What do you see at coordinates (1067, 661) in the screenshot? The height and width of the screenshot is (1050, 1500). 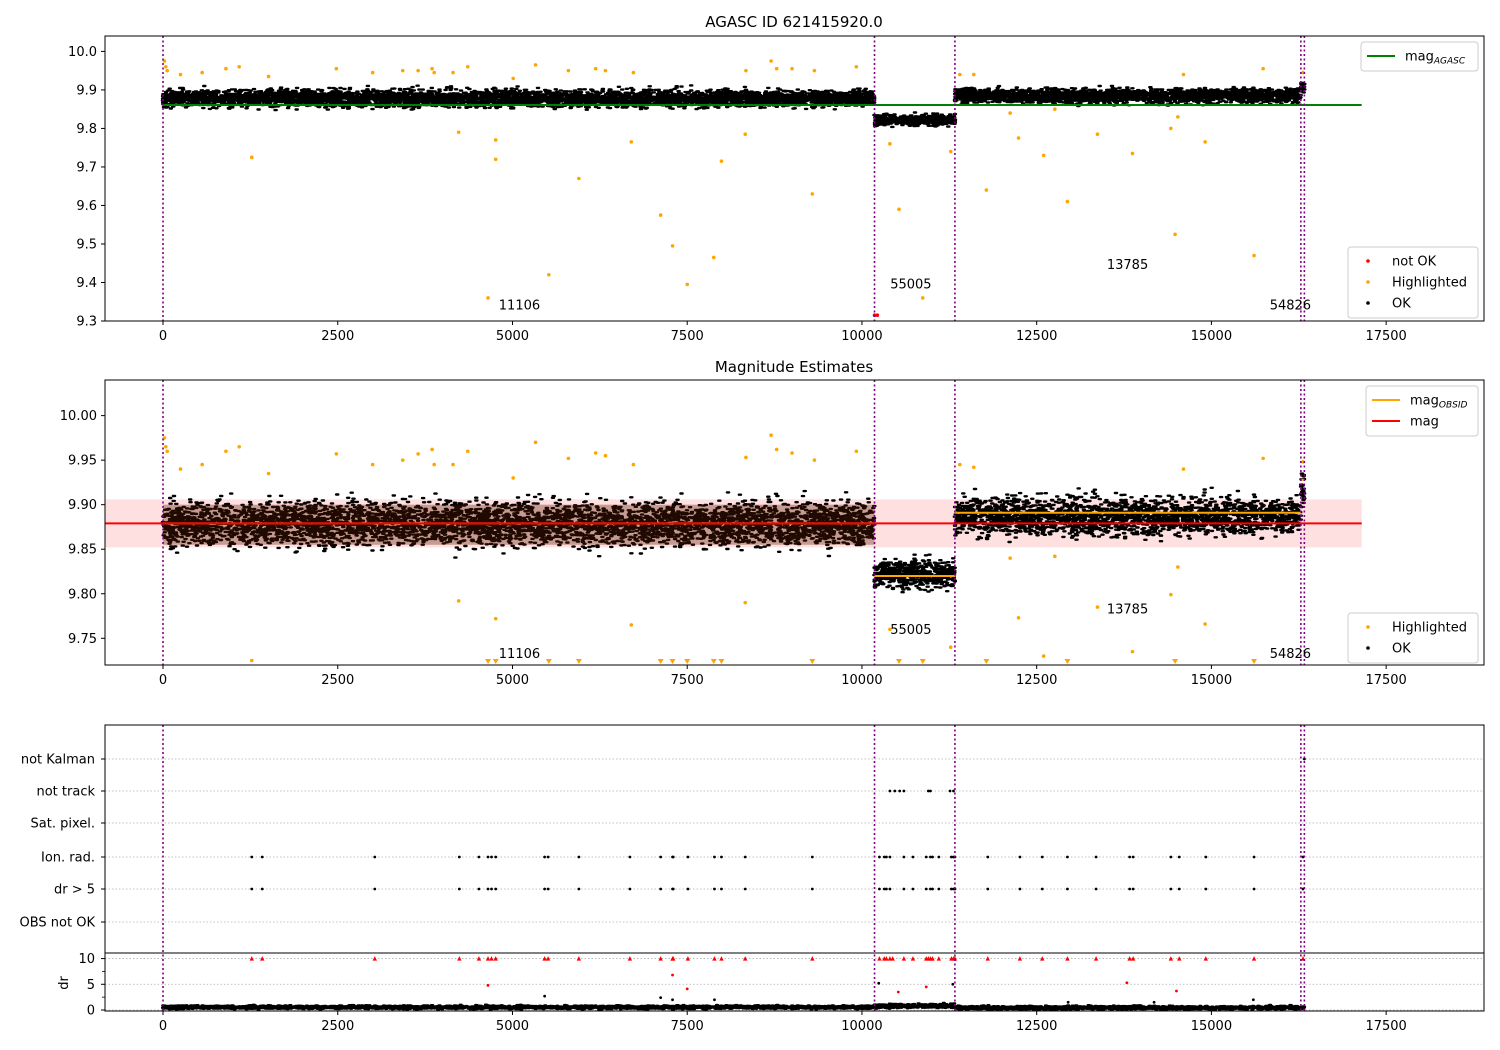 I see `offscale-marker` at bounding box center [1067, 661].